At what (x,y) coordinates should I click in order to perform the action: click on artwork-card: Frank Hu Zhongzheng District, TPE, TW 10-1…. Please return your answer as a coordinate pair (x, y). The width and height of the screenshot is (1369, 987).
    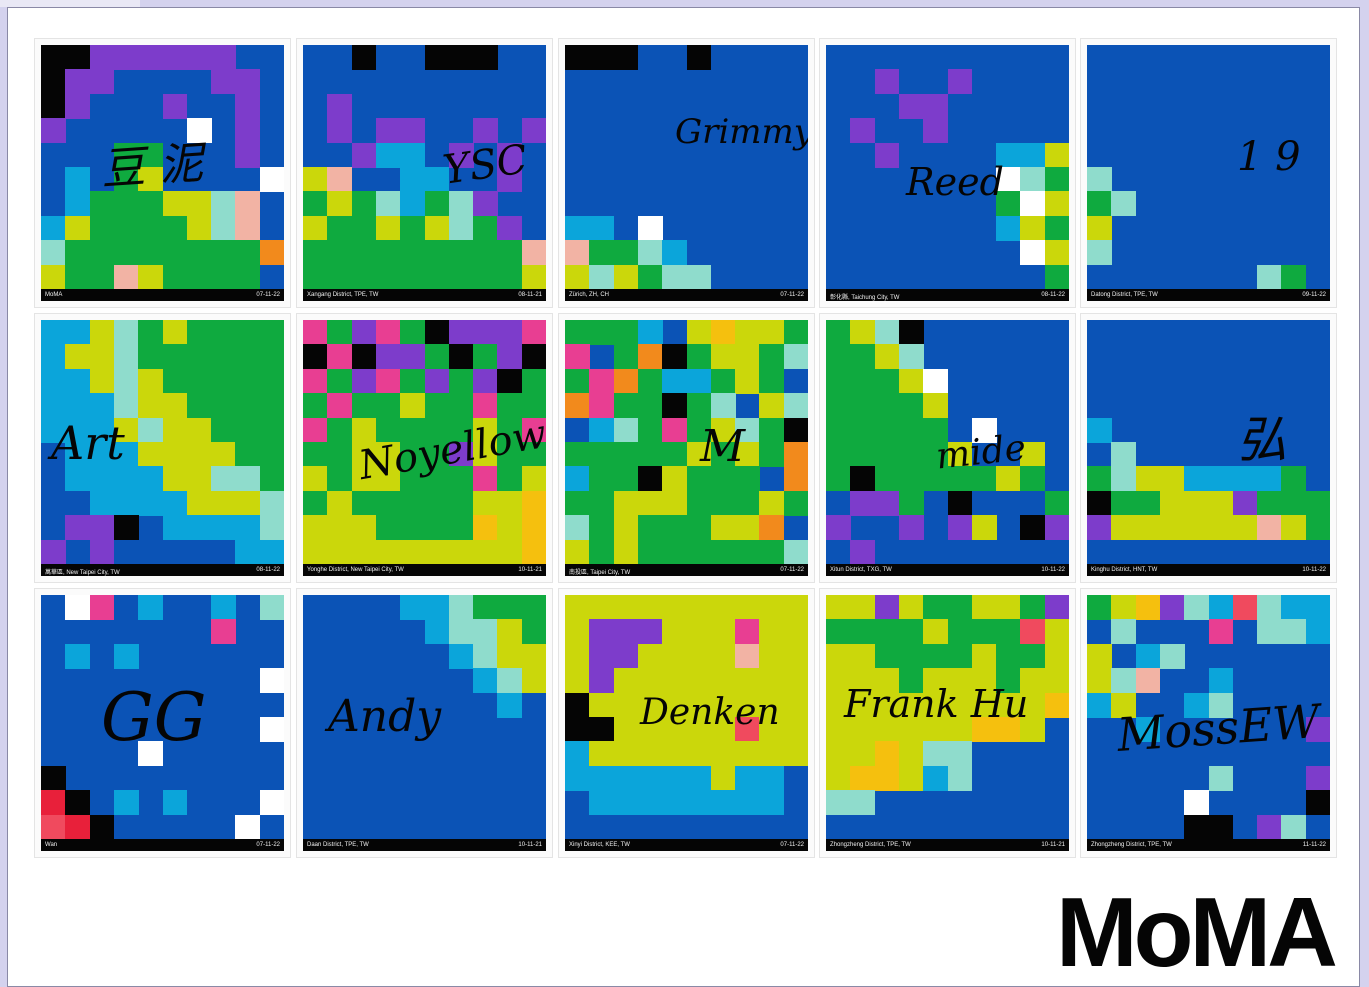
    Looking at the image, I should click on (947, 723).